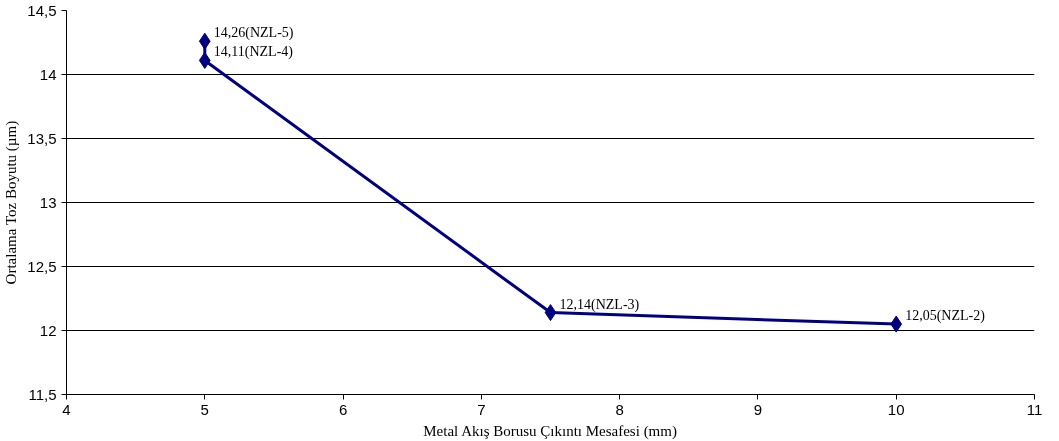 The image size is (1059, 441). I want to click on x-axis-title: Metal Akış Borusu Çıkıntı Mesafesi (mm), so click(550, 431).